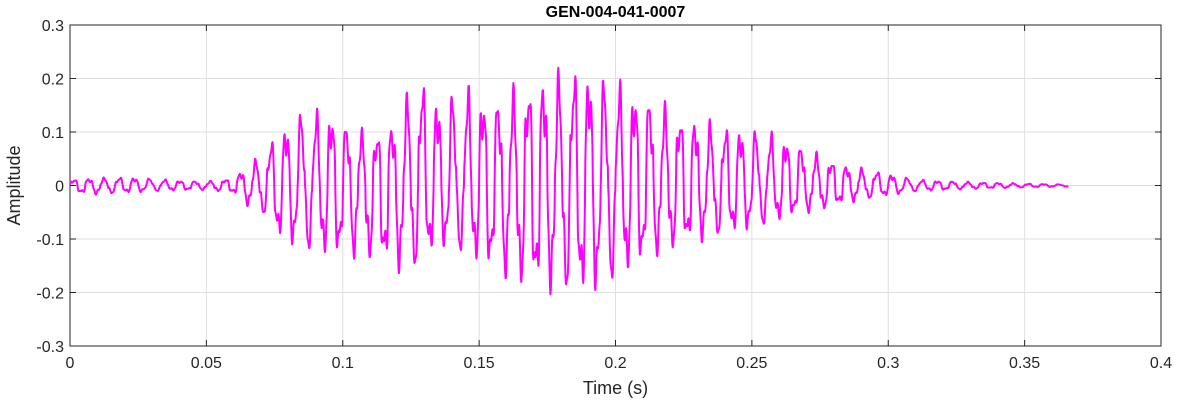 This screenshot has height=404, width=1177. Describe the element at coordinates (50, 187) in the screenshot. I see `y-tick-labels: 0.3 0.2 0.1 0 -0.1 -0.2 -0.3` at that location.